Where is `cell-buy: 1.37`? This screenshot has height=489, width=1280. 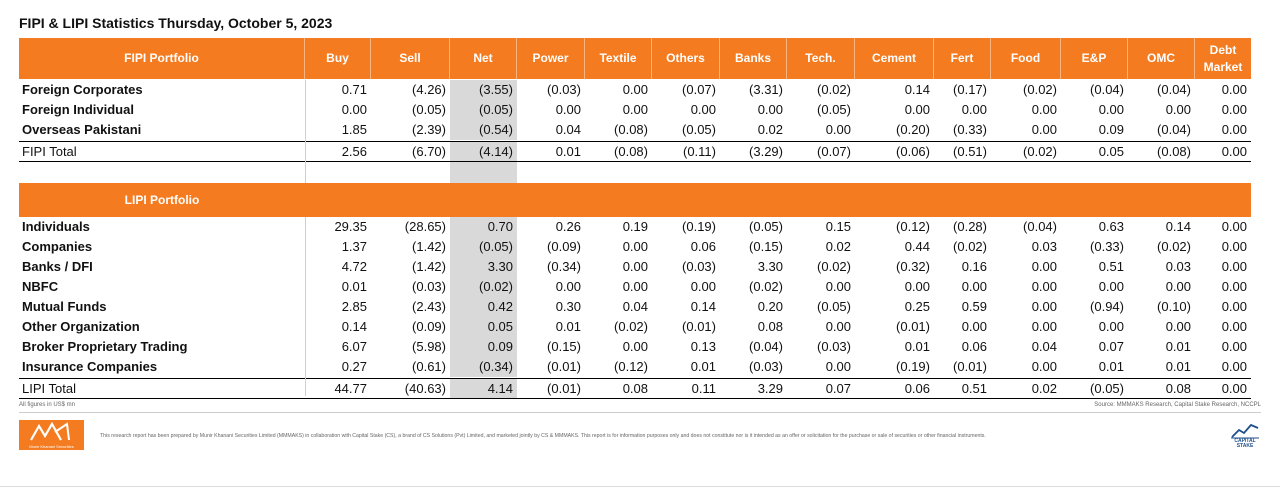 cell-buy: 1.37 is located at coordinates (354, 246).